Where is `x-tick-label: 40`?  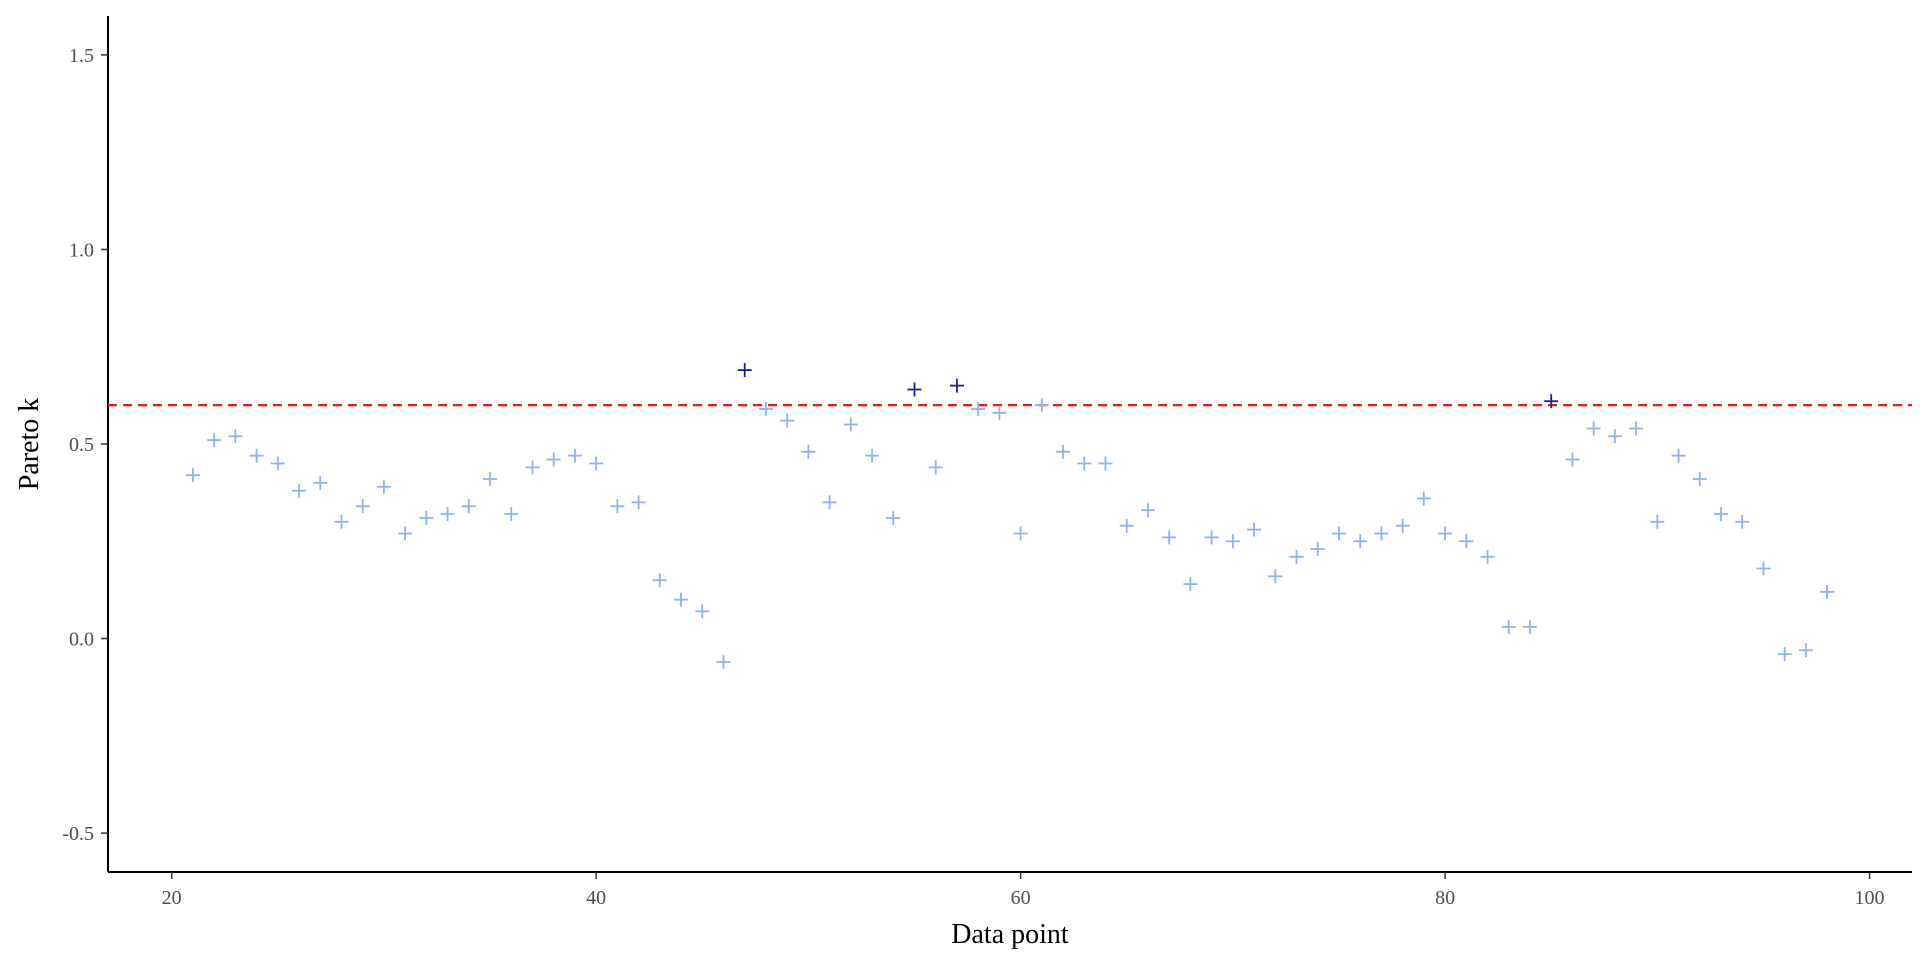
x-tick-label: 40 is located at coordinates (596, 898).